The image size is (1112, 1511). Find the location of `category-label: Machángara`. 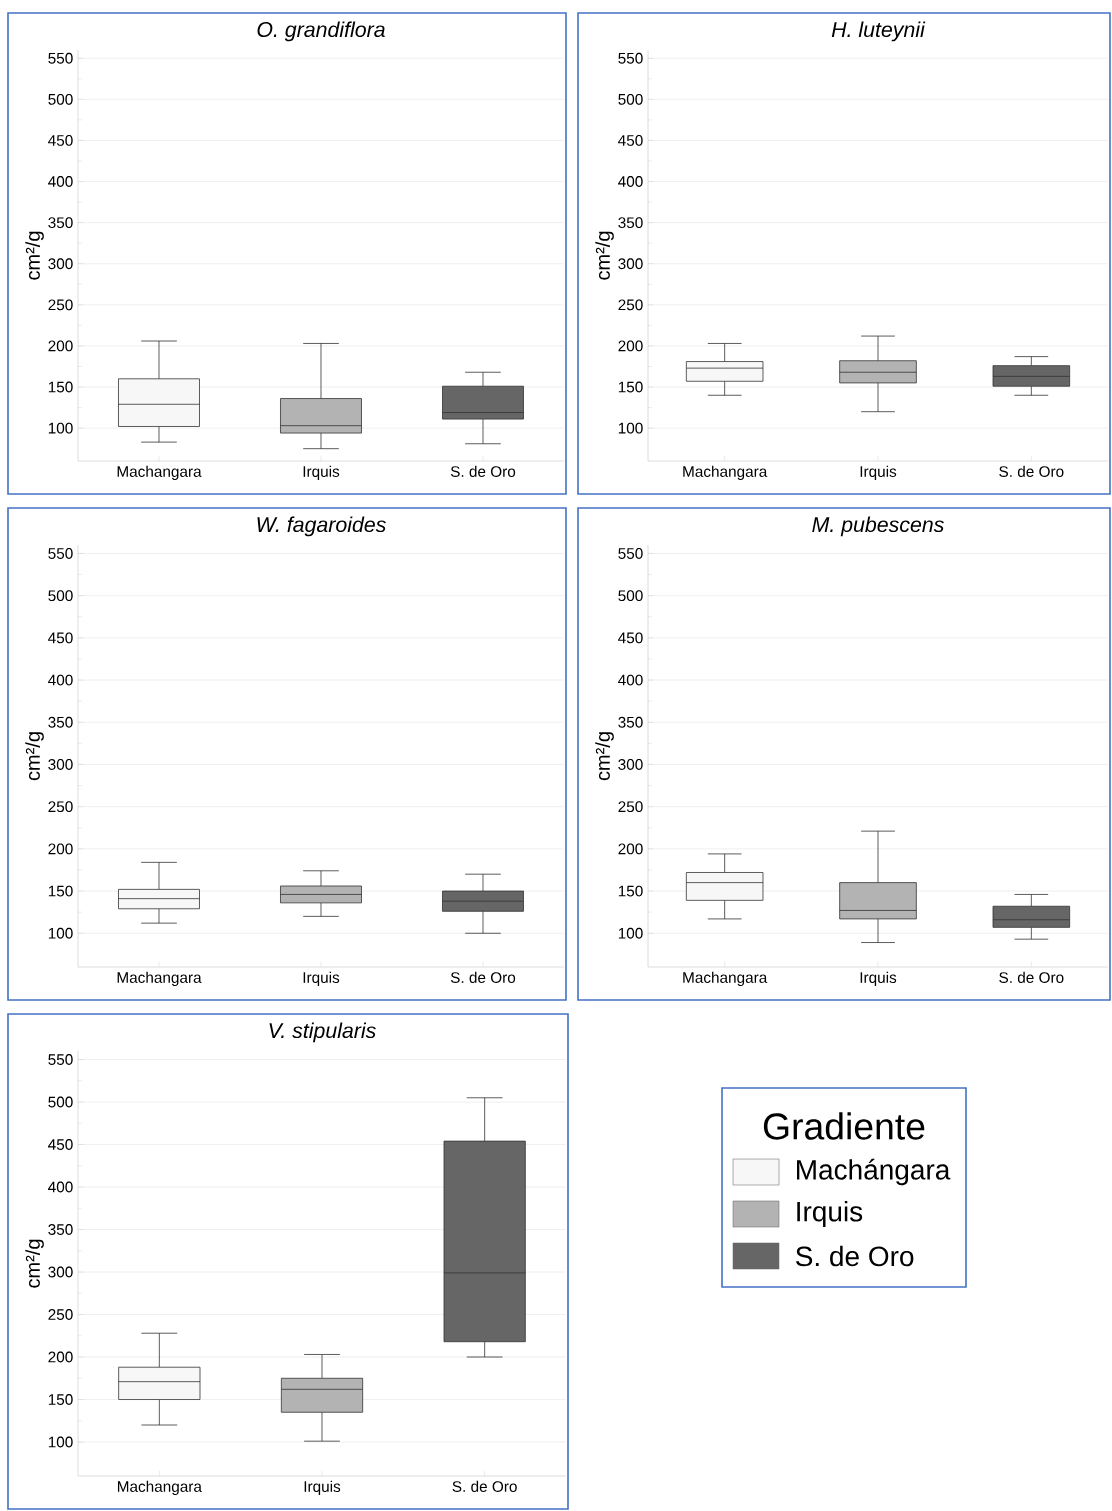

category-label: Machángara is located at coordinates (874, 1172).